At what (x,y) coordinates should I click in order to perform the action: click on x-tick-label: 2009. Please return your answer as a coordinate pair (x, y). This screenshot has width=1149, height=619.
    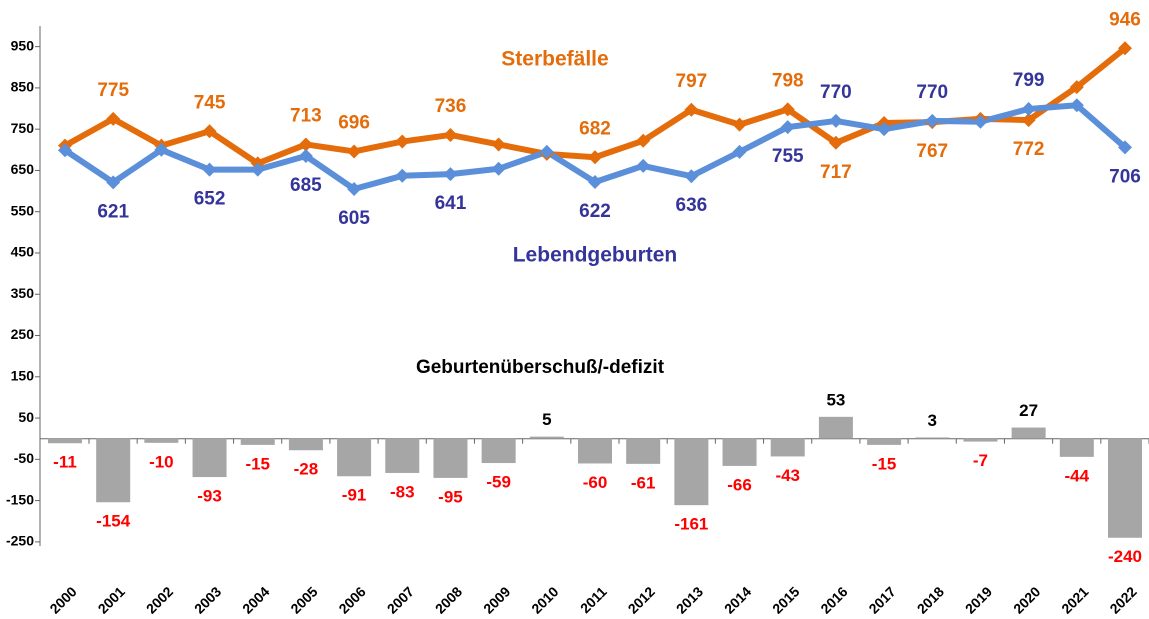
    Looking at the image, I should click on (496, 598).